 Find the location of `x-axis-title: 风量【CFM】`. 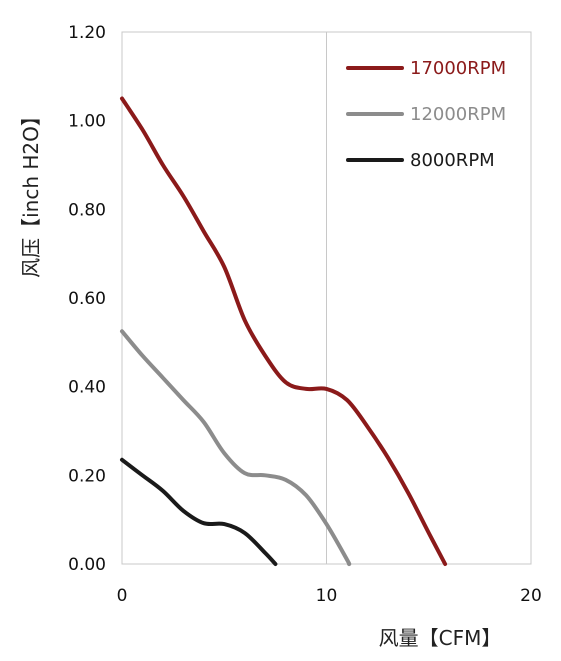

x-axis-title: 风量【CFM】 is located at coordinates (440, 638).